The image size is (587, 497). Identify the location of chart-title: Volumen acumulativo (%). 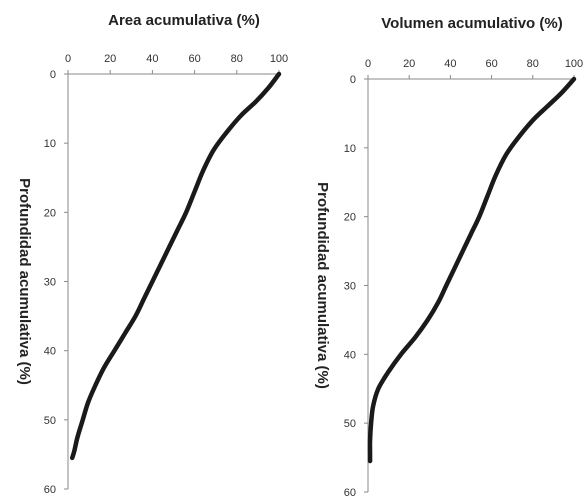
(471, 23).